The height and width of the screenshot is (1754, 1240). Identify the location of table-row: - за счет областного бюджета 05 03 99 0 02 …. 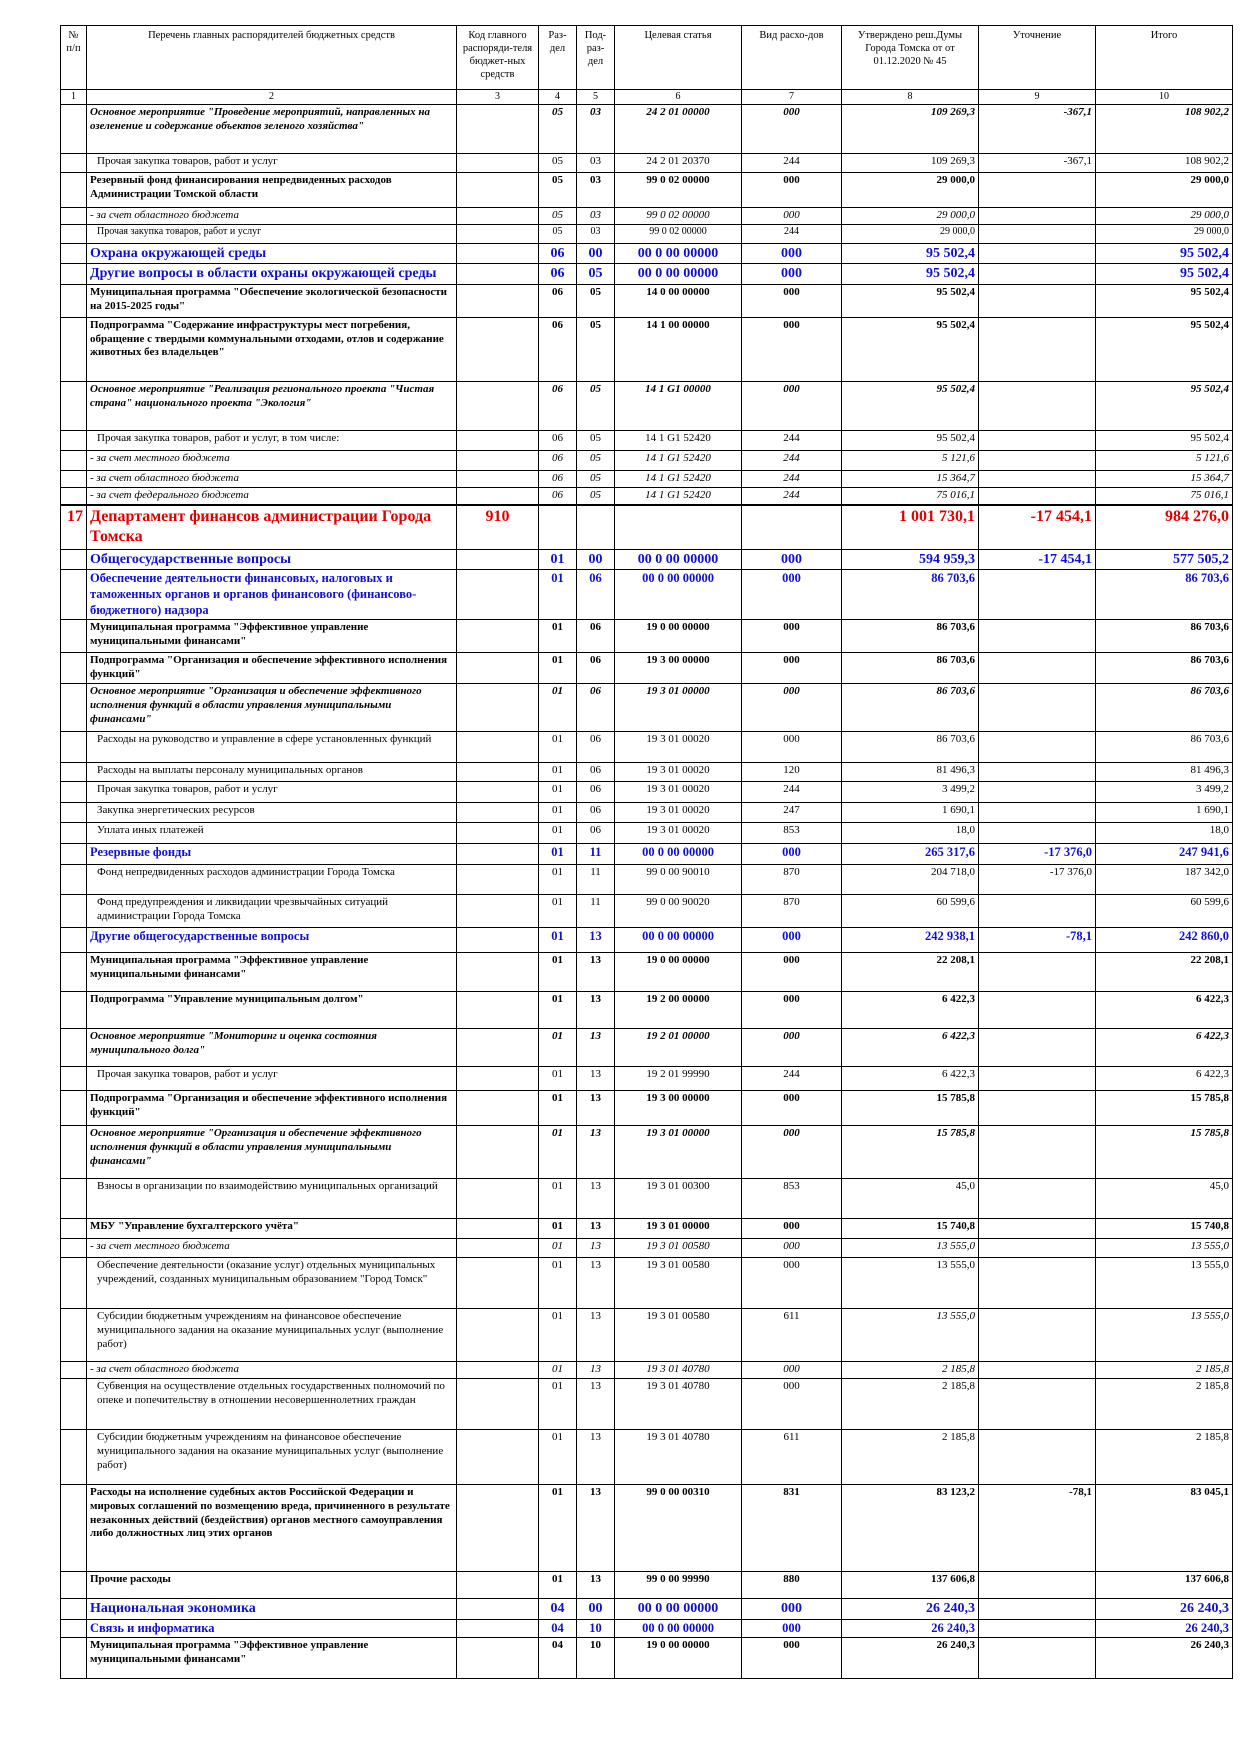
(646, 216).